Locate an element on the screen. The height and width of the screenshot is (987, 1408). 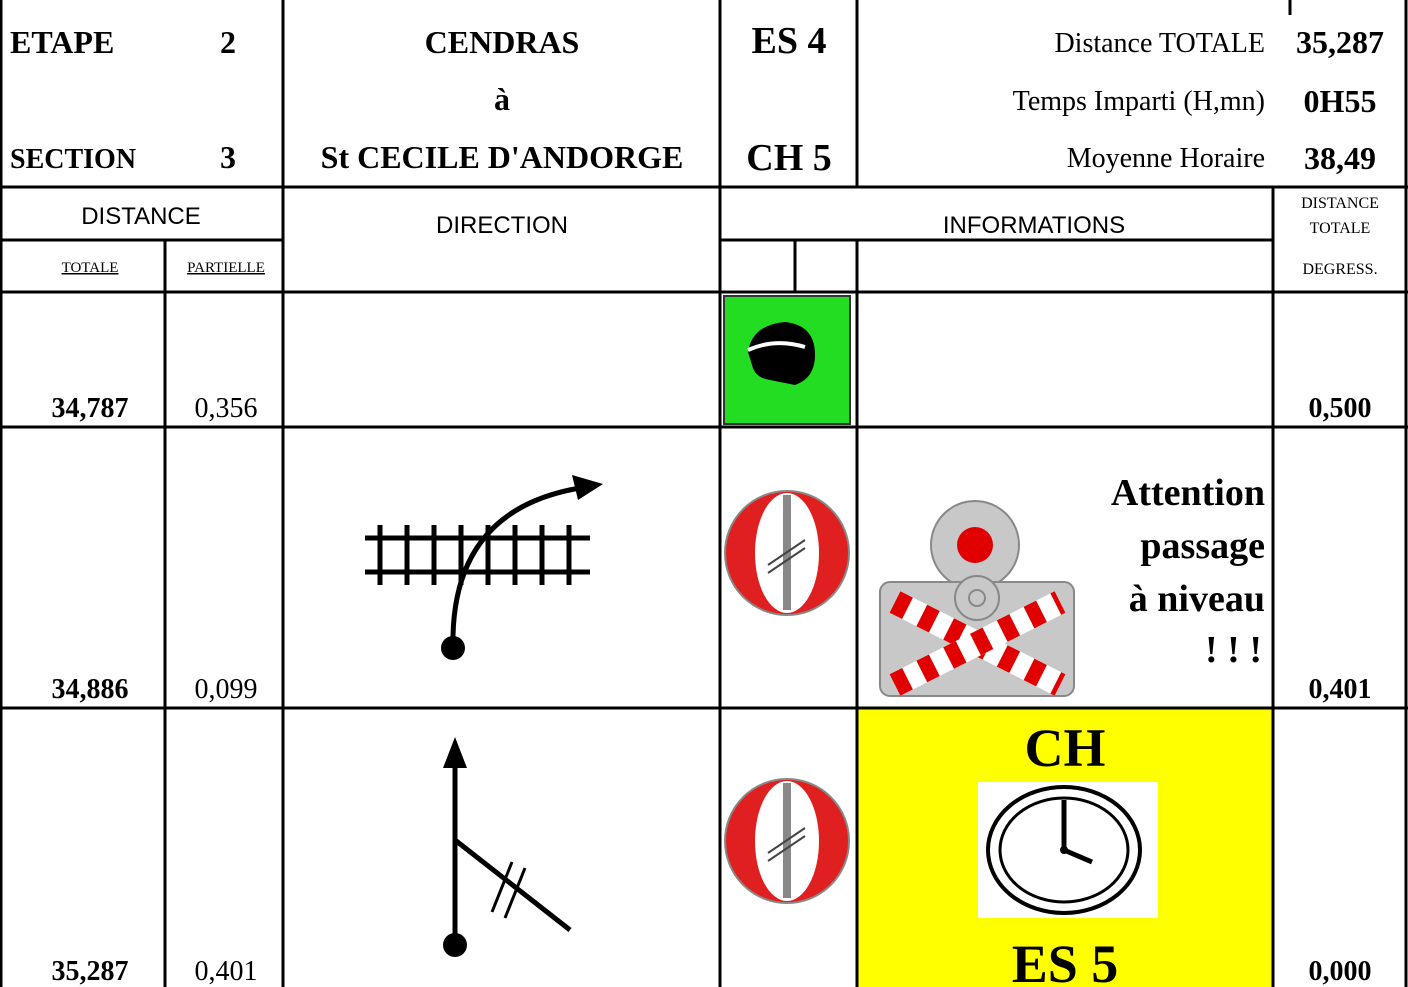
col-sub: PARTIELLE is located at coordinates (226, 268).